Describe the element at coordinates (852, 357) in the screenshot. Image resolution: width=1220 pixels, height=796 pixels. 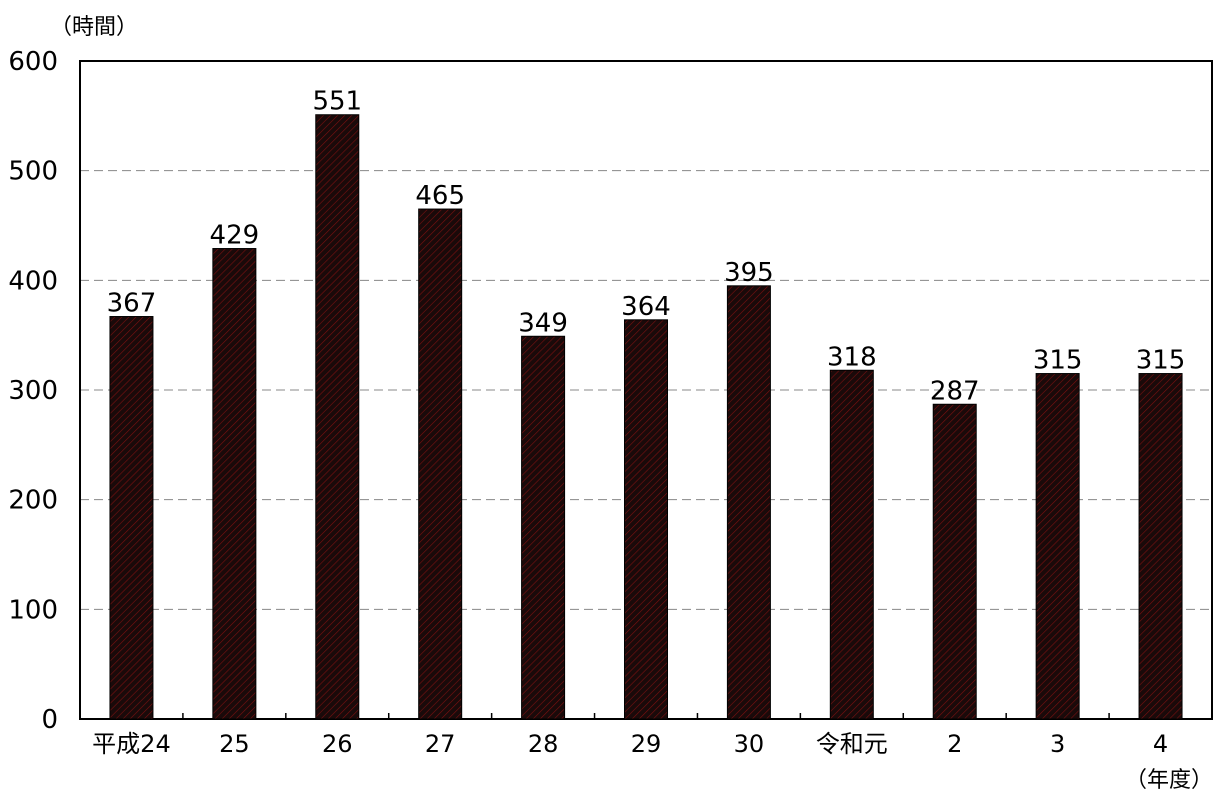
I see `bar-value-label: 318` at that location.